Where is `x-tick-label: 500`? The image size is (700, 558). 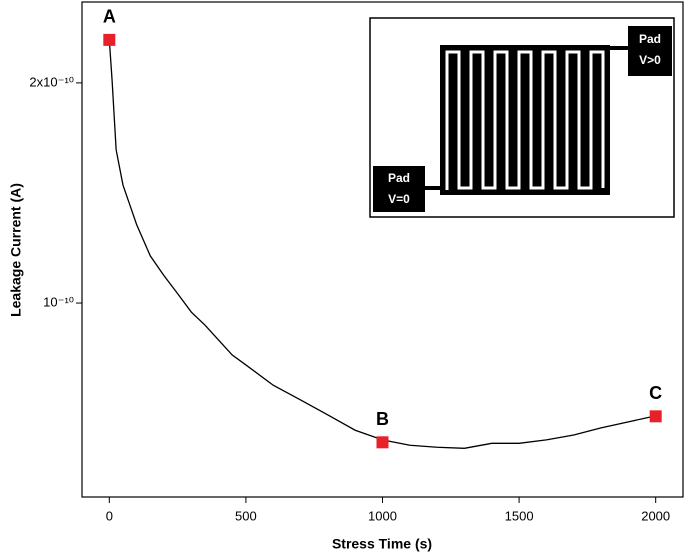 x-tick-label: 500 is located at coordinates (246, 515).